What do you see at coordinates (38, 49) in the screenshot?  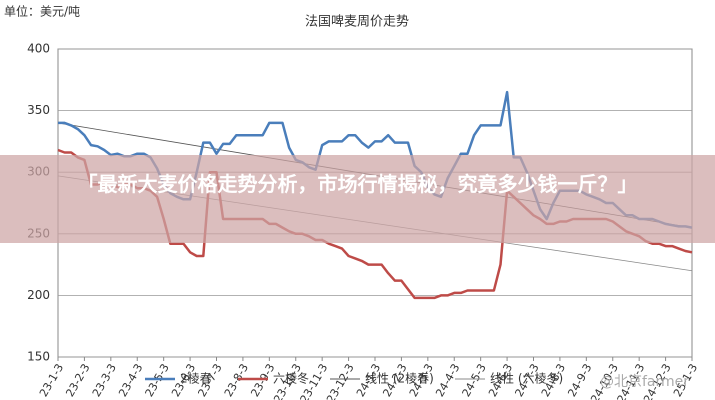 I see `y-tick-label: 400` at bounding box center [38, 49].